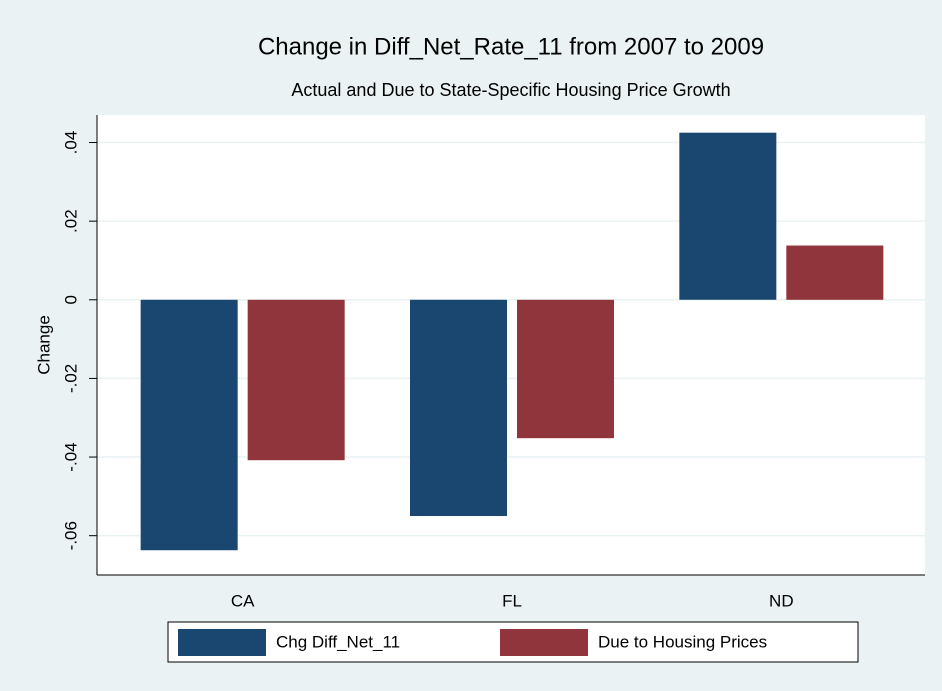 The image size is (942, 691). What do you see at coordinates (70, 535) in the screenshot?
I see `y-tick-label: -.06` at bounding box center [70, 535].